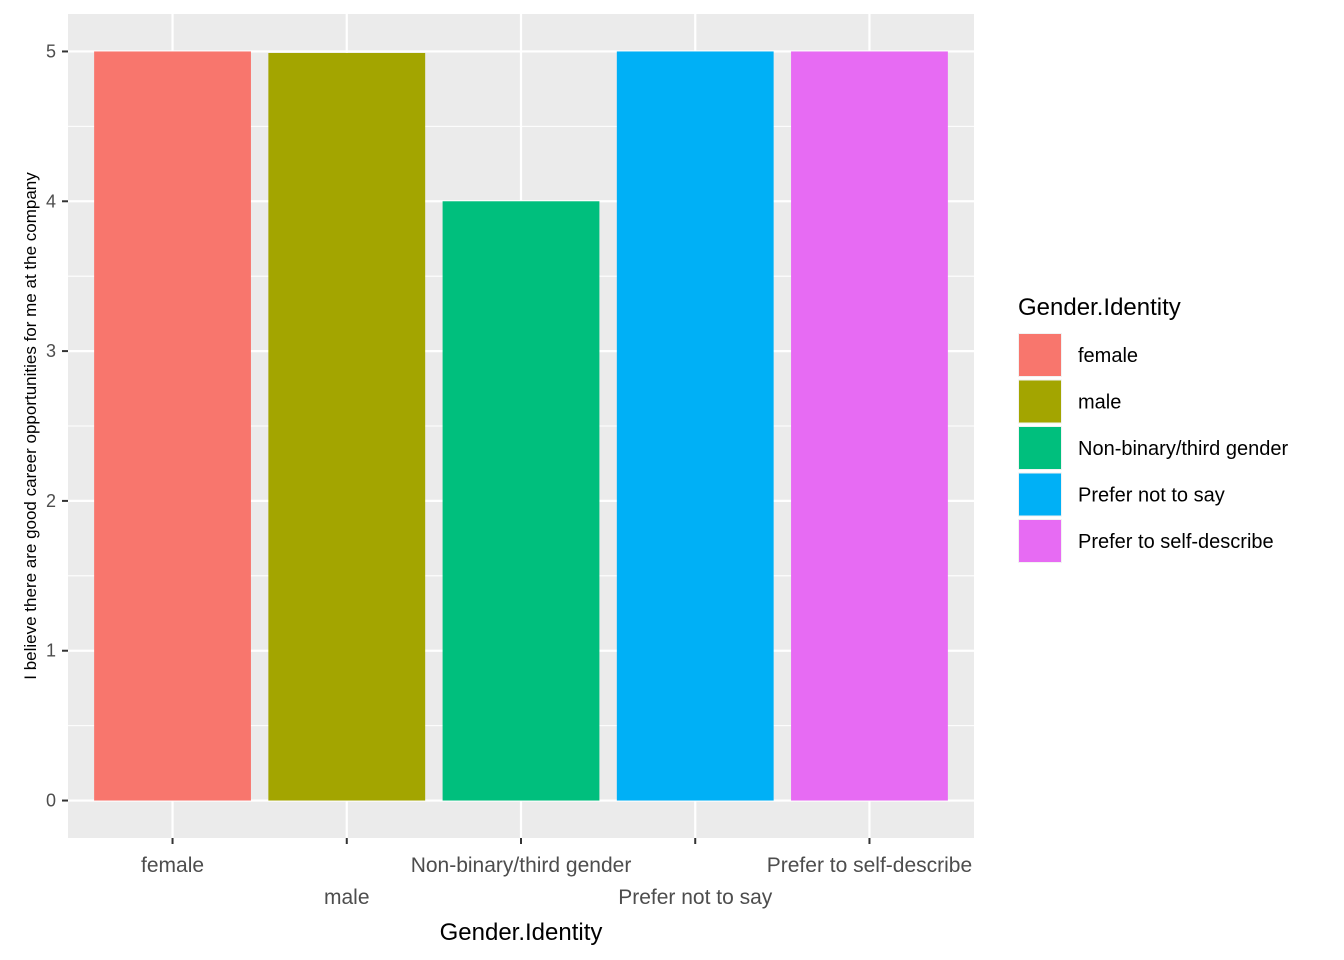  I want to click on legend-title: Gender.Identity, so click(1099, 307).